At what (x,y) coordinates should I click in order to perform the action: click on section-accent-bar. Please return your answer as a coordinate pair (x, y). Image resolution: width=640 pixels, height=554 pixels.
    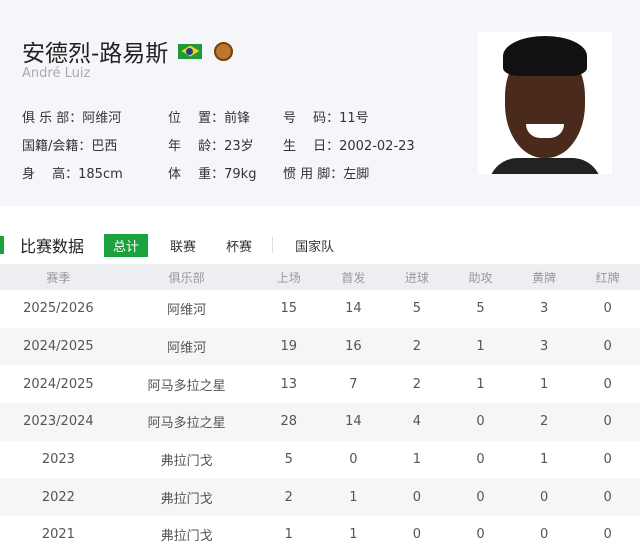
    Looking at the image, I should click on (2, 245).